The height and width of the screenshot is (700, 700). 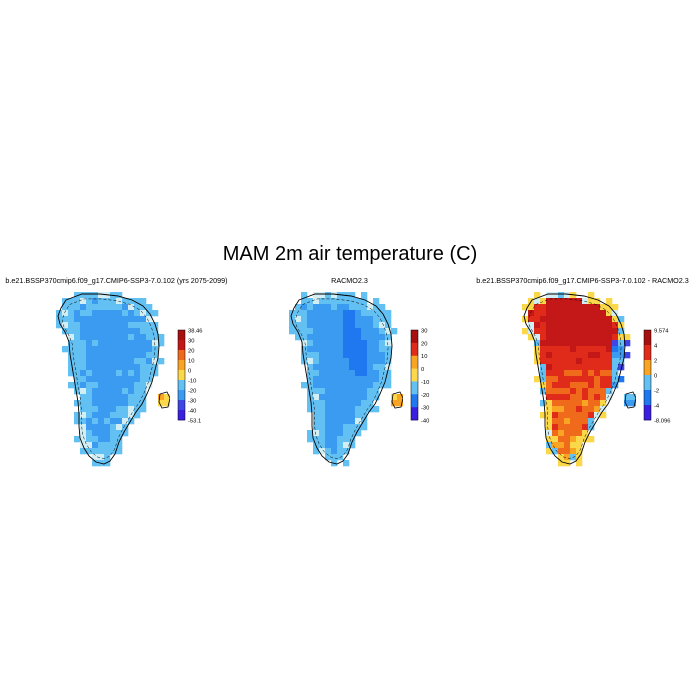 What do you see at coordinates (349, 376) in the screenshot?
I see `panel-racmo: RACMO2.3 30 20 10 0 -10 -20 -30 -40` at bounding box center [349, 376].